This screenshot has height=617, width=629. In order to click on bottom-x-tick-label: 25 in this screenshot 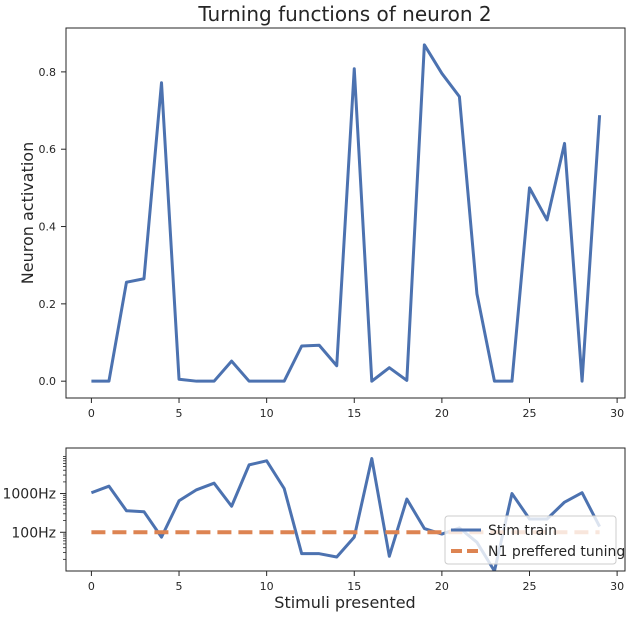, I will do `click(529, 586)`.